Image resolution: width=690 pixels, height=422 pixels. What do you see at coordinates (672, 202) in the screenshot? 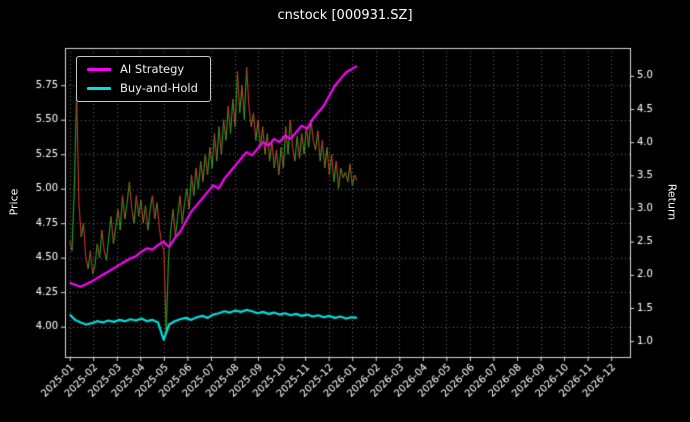
I see `y-axis-label-return: Return` at bounding box center [672, 202].